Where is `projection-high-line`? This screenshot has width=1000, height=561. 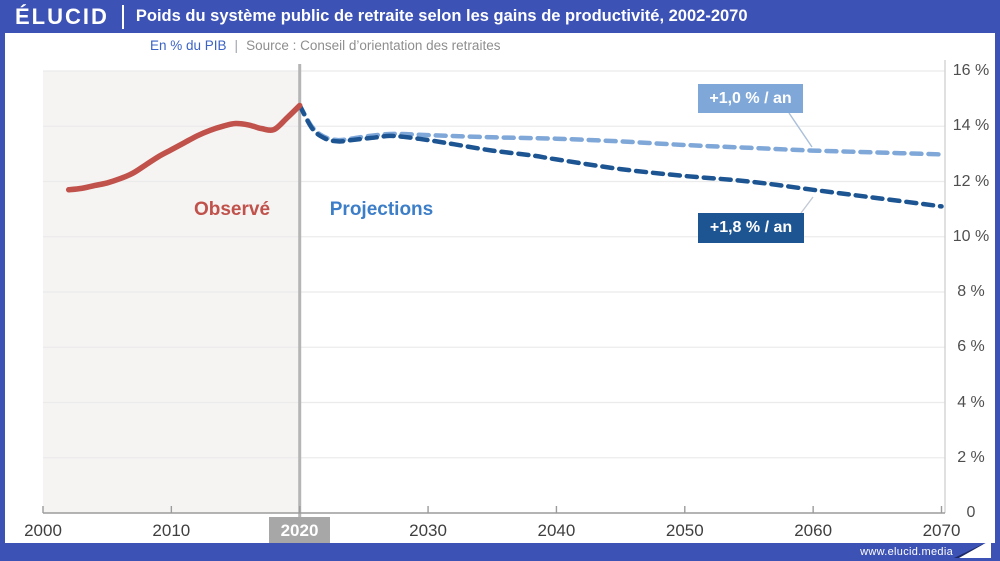 projection-high-line is located at coordinates (620, 156).